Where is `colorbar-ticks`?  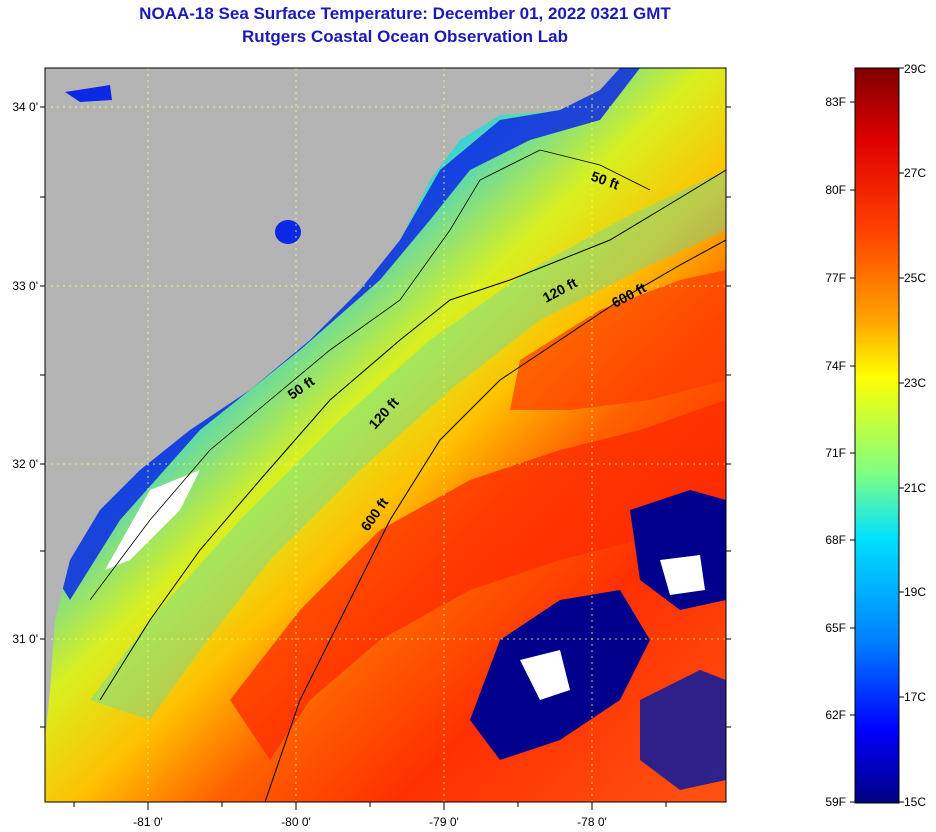 colorbar-ticks is located at coordinates (877, 435).